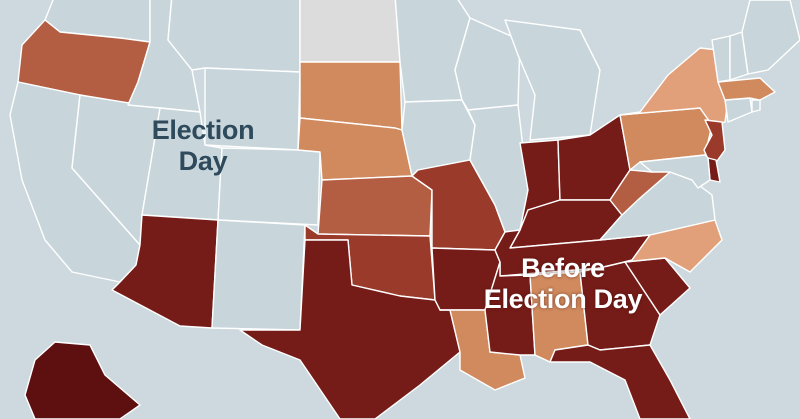 The height and width of the screenshot is (419, 800). Describe the element at coordinates (552, 80) in the screenshot. I see `state-mi` at that location.